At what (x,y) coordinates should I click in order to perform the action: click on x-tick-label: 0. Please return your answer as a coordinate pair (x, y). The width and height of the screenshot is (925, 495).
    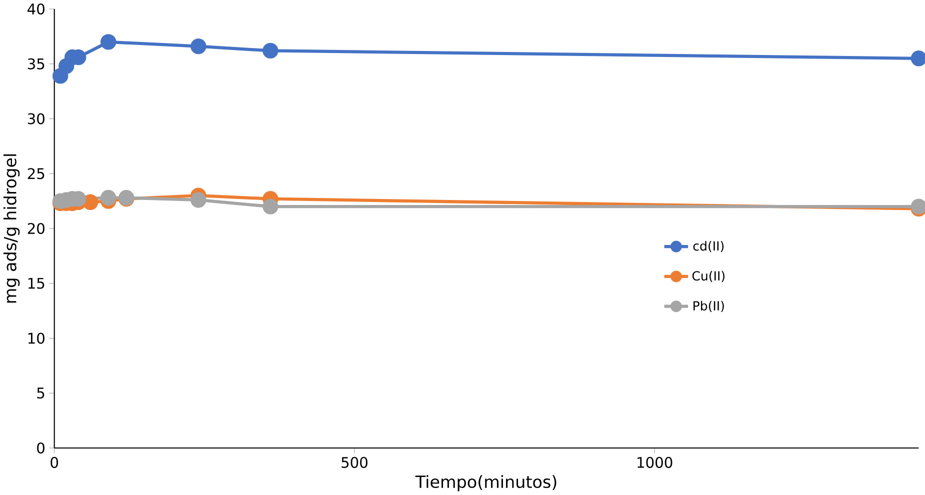
    Looking at the image, I should click on (54, 462).